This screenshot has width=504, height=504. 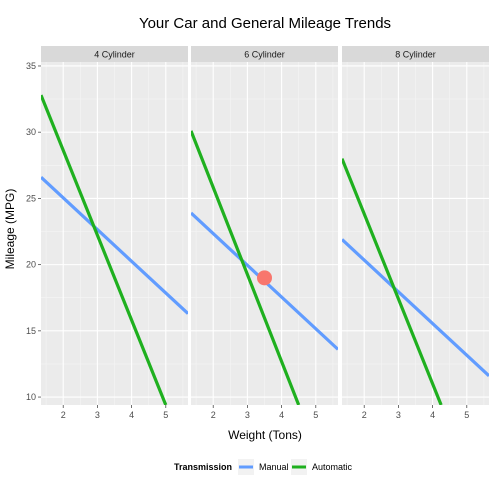 What do you see at coordinates (265, 435) in the screenshot?
I see `x-axis-title: Weight (Tons)` at bounding box center [265, 435].